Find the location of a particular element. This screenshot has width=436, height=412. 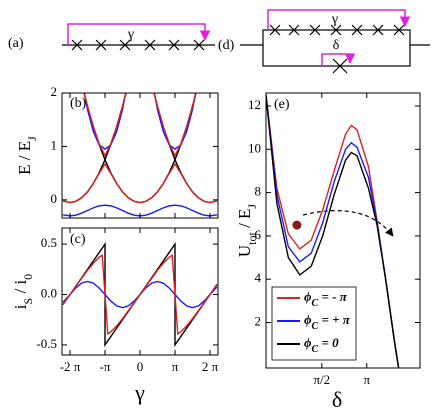

text-part: / i is located at coordinates (20, 289).